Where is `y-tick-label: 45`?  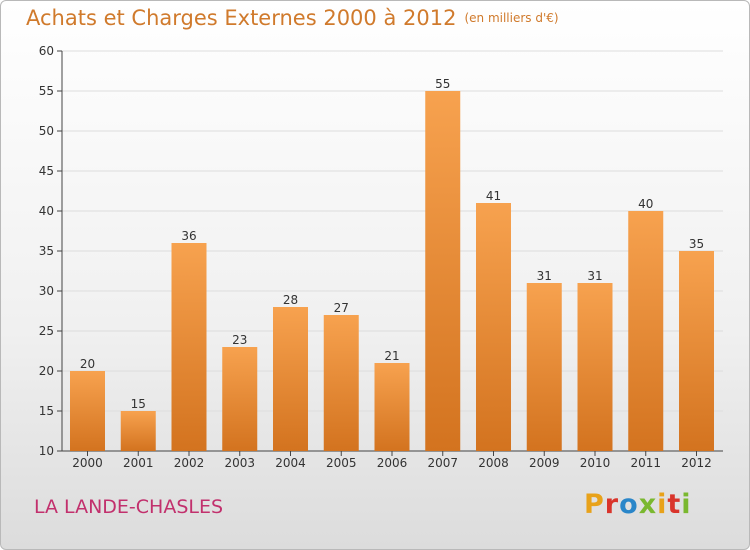
y-tick-label: 45 is located at coordinates (46, 171).